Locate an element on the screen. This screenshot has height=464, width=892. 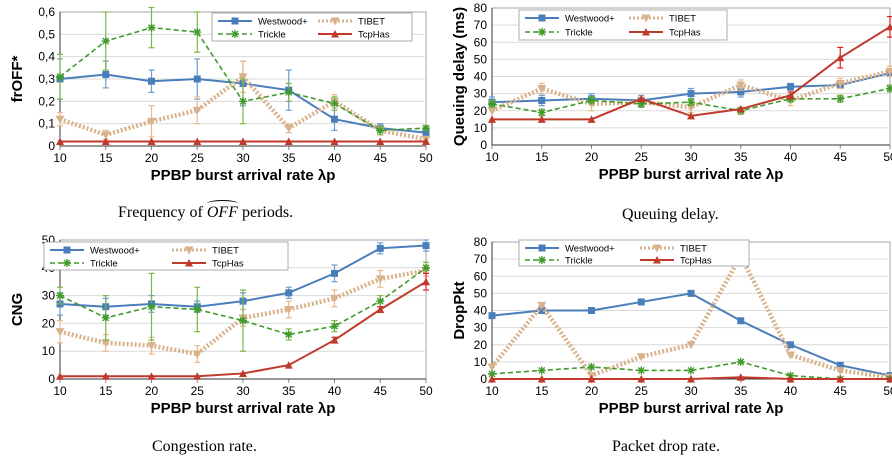
y-tick-label: 0,1 is located at coordinates (46, 124).